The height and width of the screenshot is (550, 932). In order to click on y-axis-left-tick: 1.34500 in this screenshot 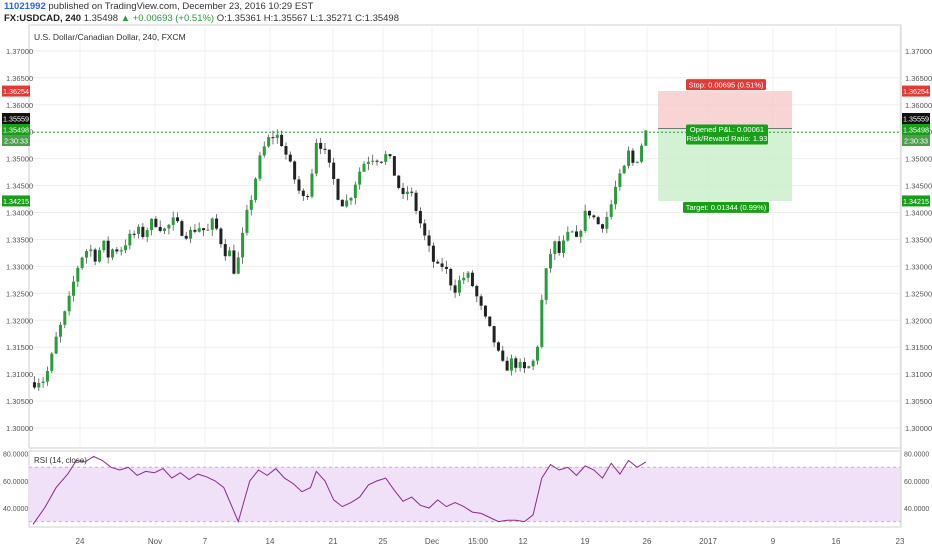, I will do `click(19, 186)`.